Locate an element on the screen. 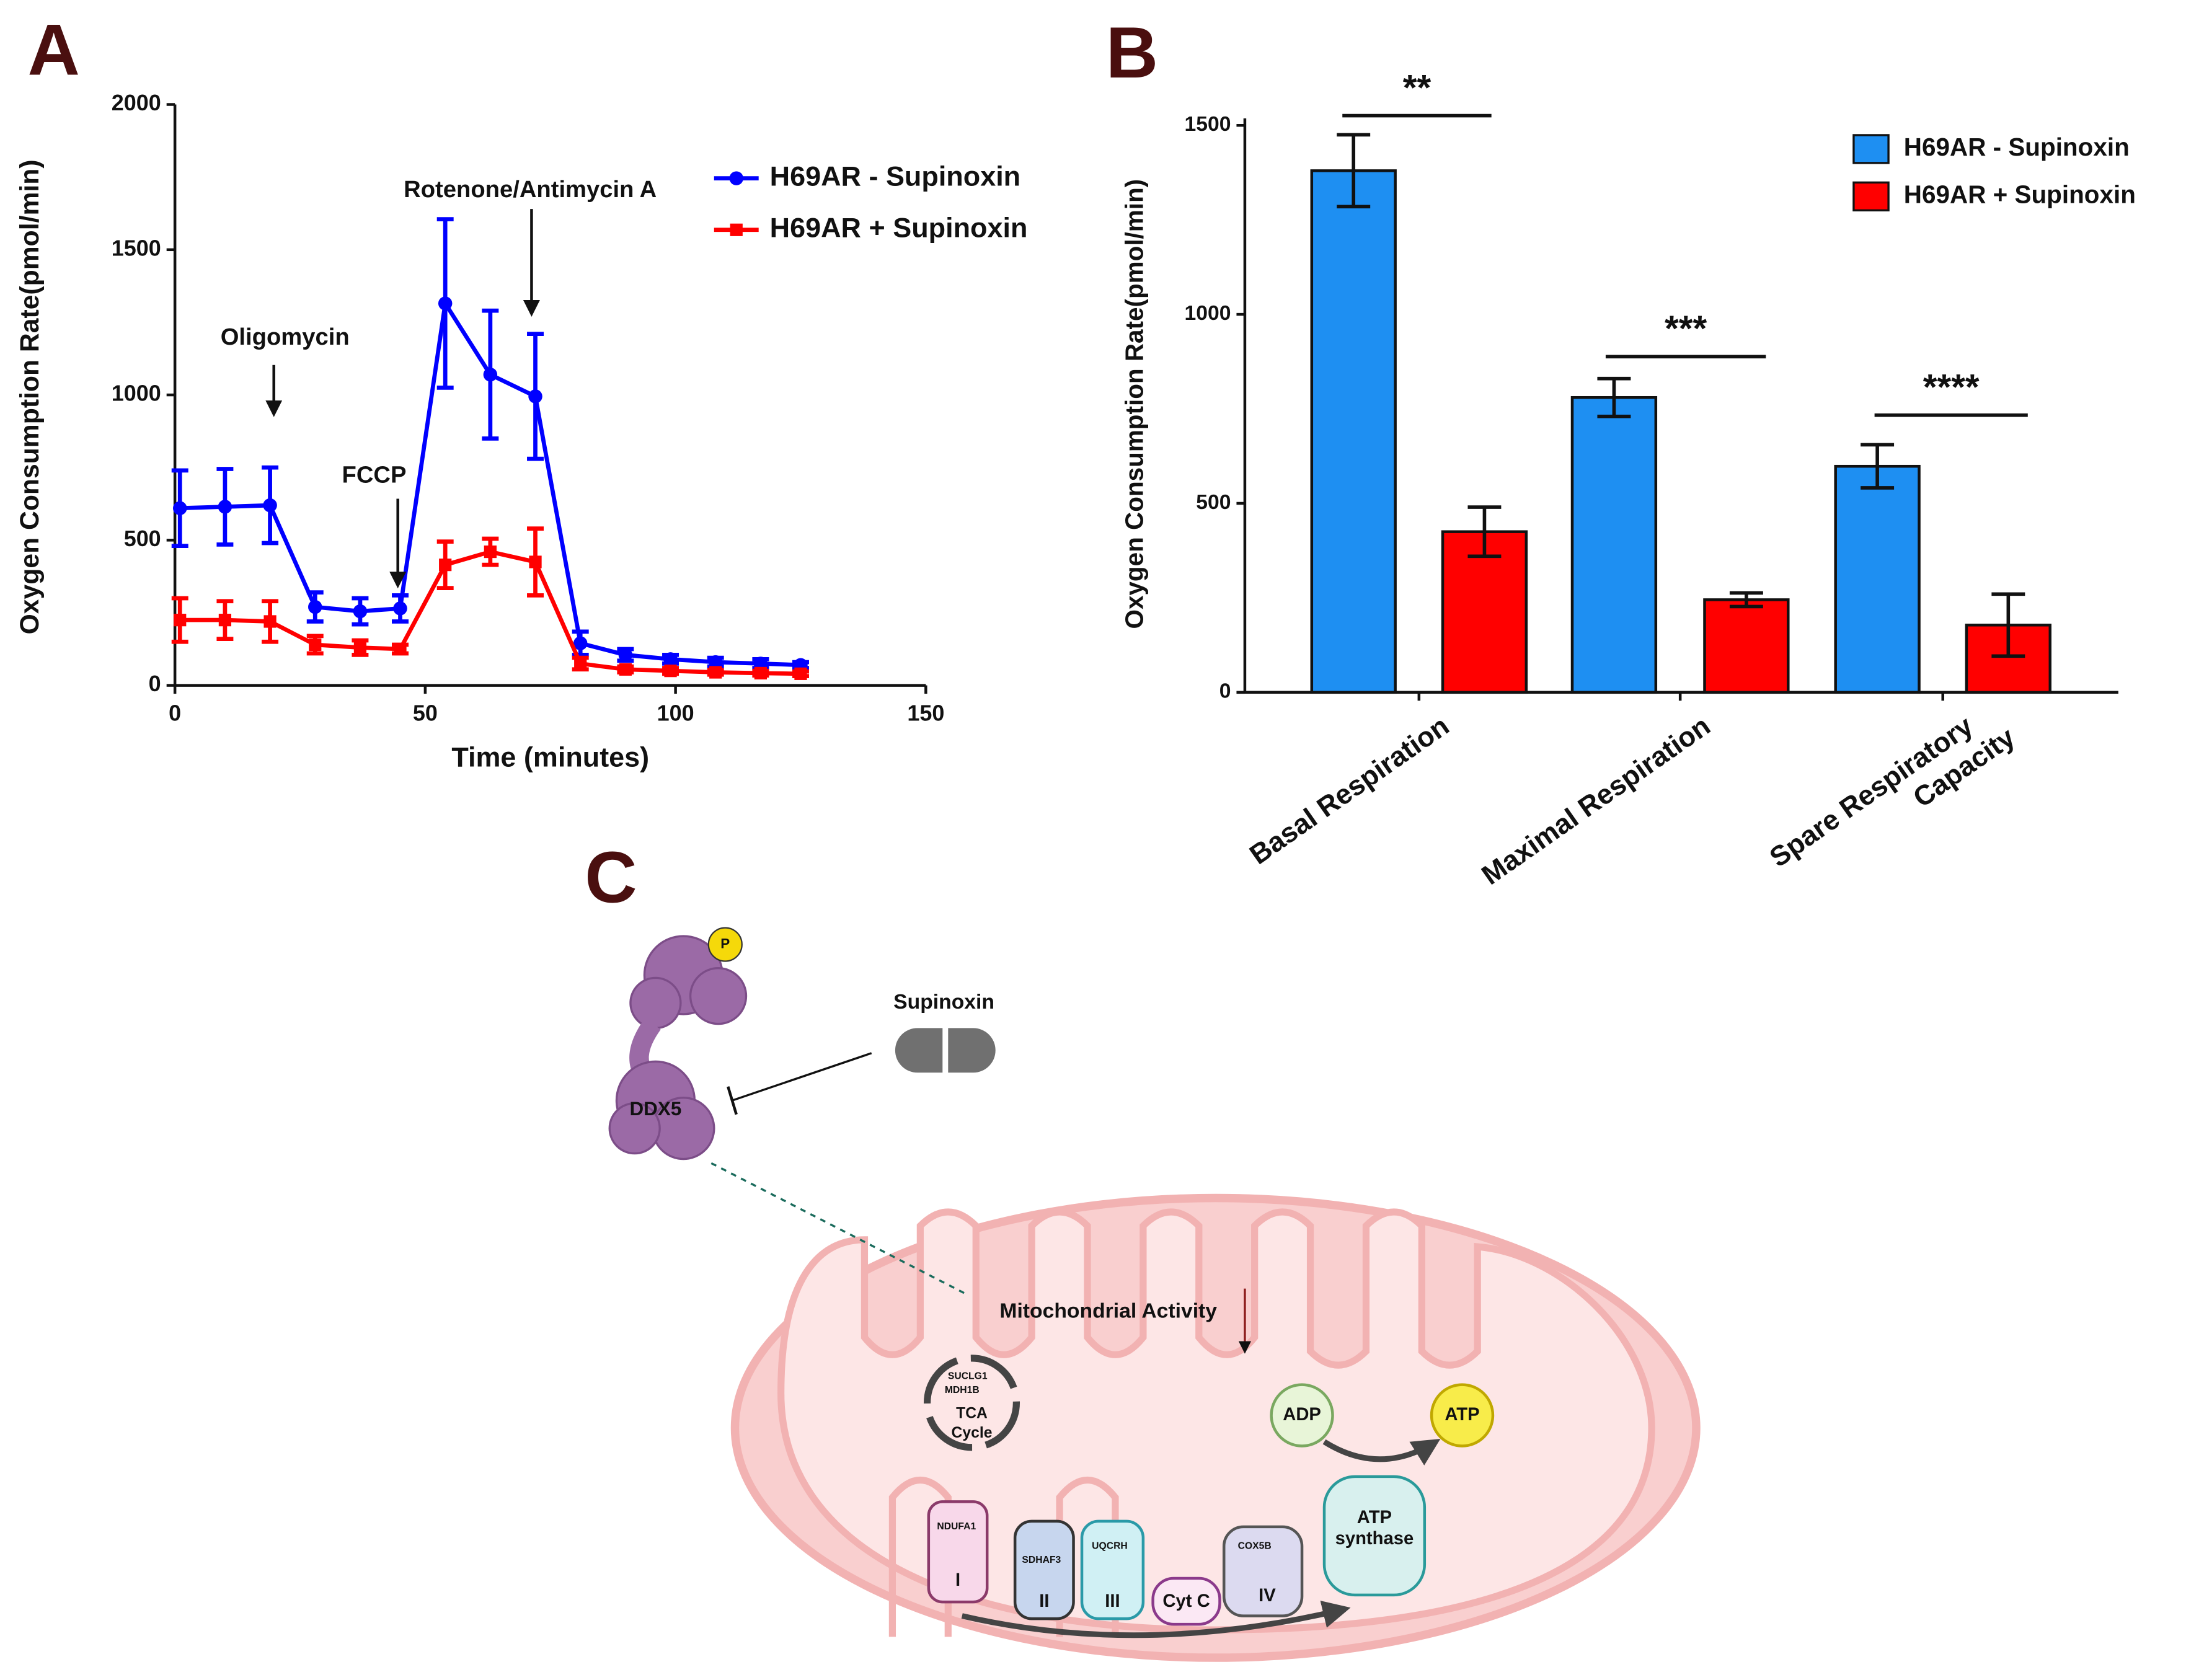 This screenshot has width=2186, height=1680. inhibition-line is located at coordinates (802, 1077).